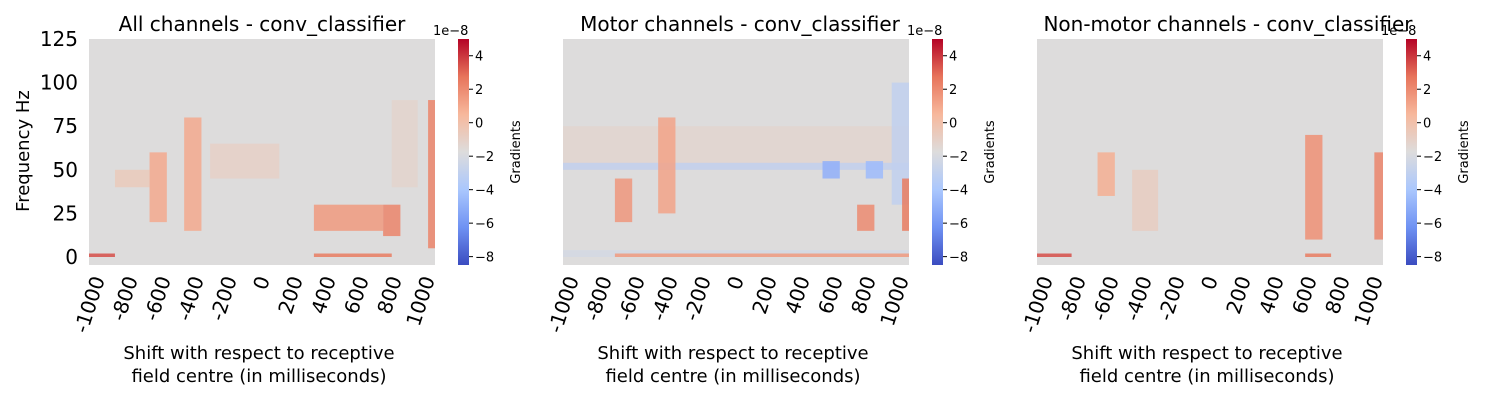  I want to click on y-tick-label: 125, so click(59, 39).